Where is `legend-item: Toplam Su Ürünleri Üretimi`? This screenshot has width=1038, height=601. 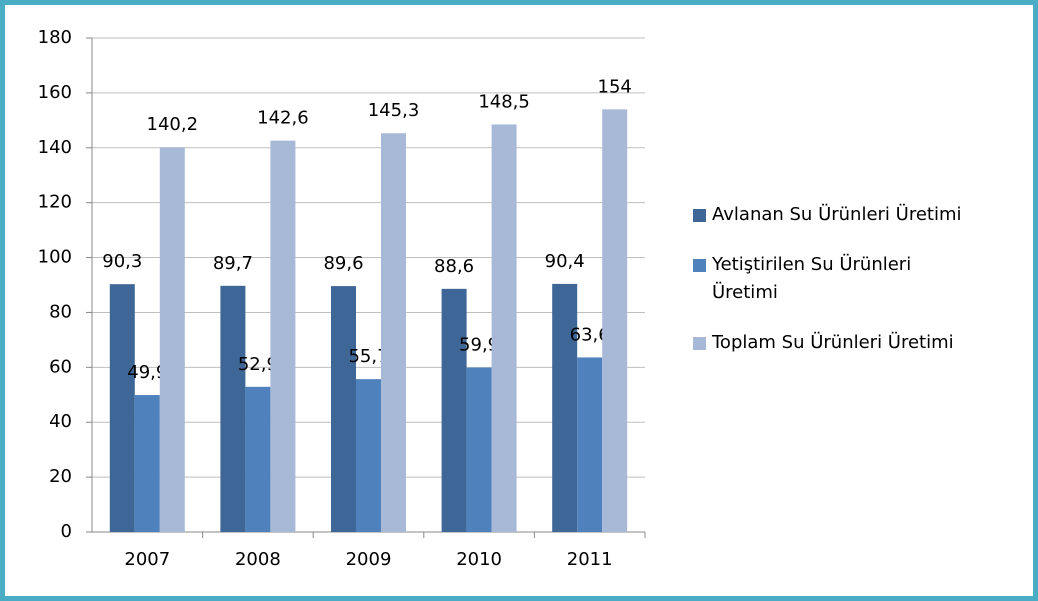 legend-item: Toplam Su Ürünleri Üretimi is located at coordinates (863, 343).